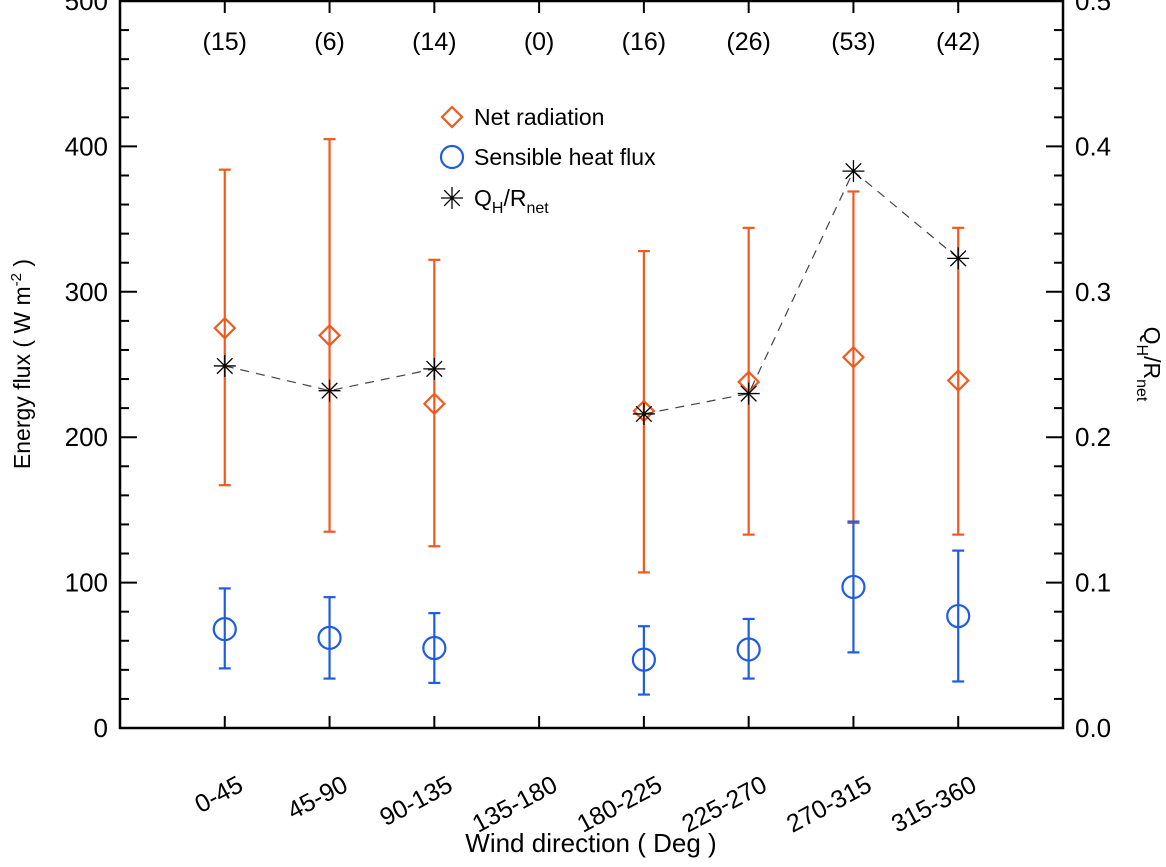 This screenshot has width=1166, height=867. What do you see at coordinates (829, 805) in the screenshot?
I see `x-tick-label: 270-315` at bounding box center [829, 805].